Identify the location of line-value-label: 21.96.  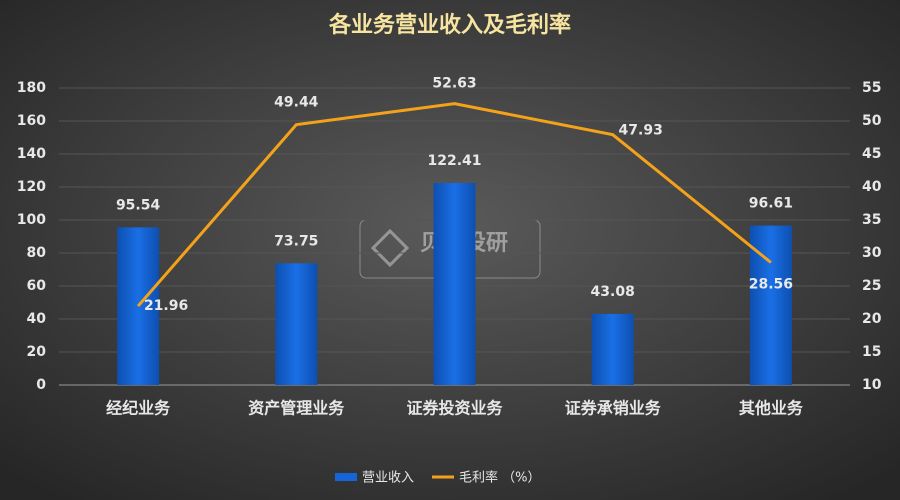
(166, 306).